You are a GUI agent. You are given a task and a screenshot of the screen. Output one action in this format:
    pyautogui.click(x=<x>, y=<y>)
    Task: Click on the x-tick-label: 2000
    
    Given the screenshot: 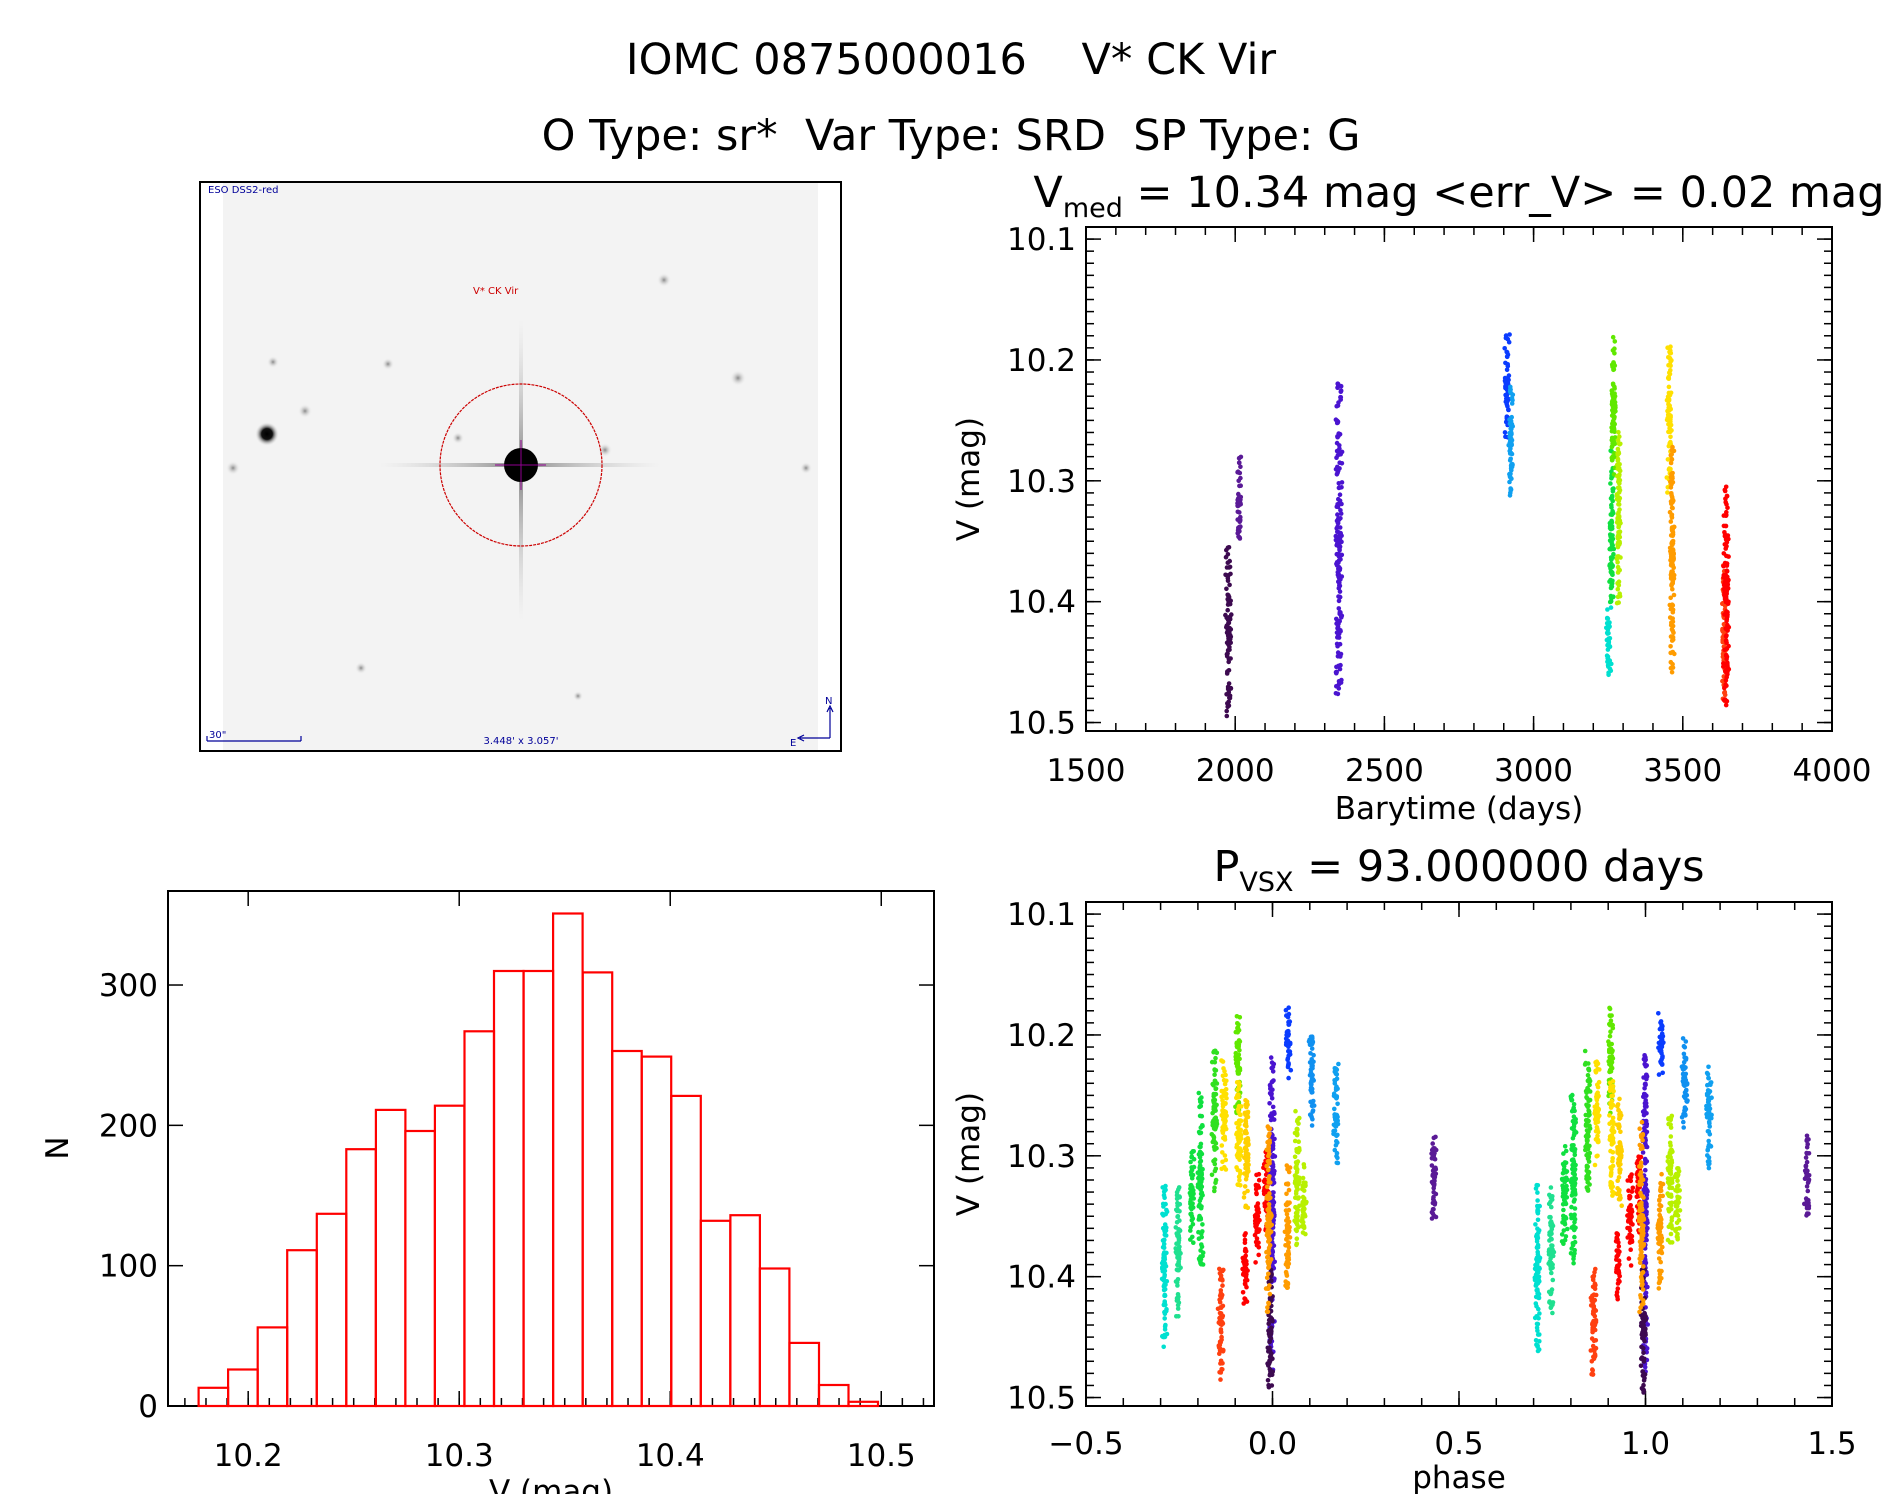 What is the action you would take?
    pyautogui.click(x=1235, y=771)
    